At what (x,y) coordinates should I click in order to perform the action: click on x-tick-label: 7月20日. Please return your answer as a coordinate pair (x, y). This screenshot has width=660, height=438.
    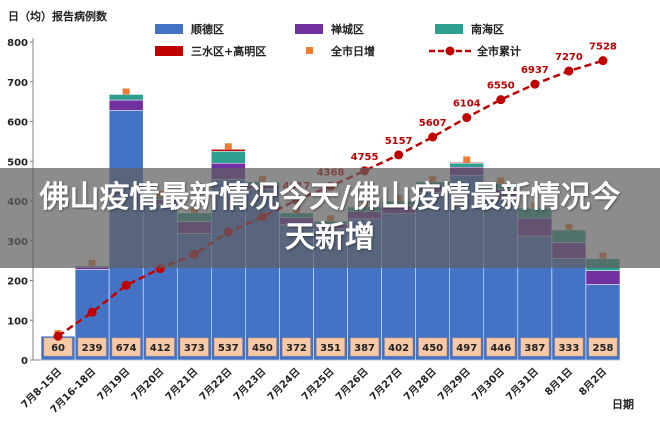
    Looking at the image, I should click on (147, 384).